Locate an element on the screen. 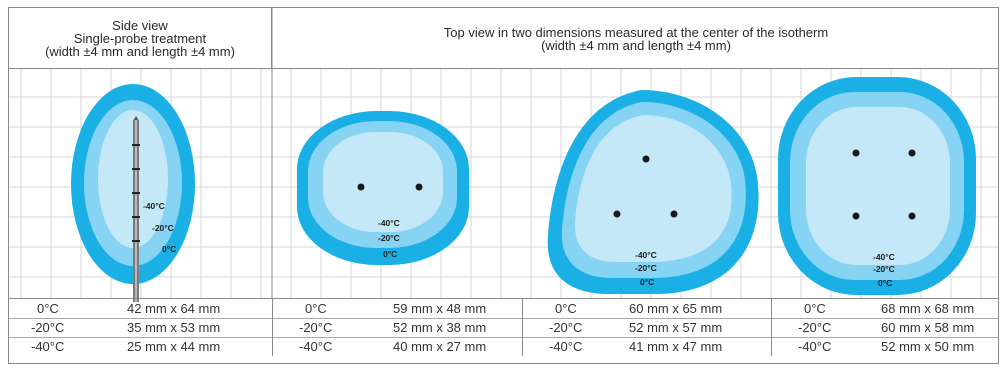 The width and height of the screenshot is (1007, 372). table-row: -40°C 40 mm x 27 mm is located at coordinates (397, 346).